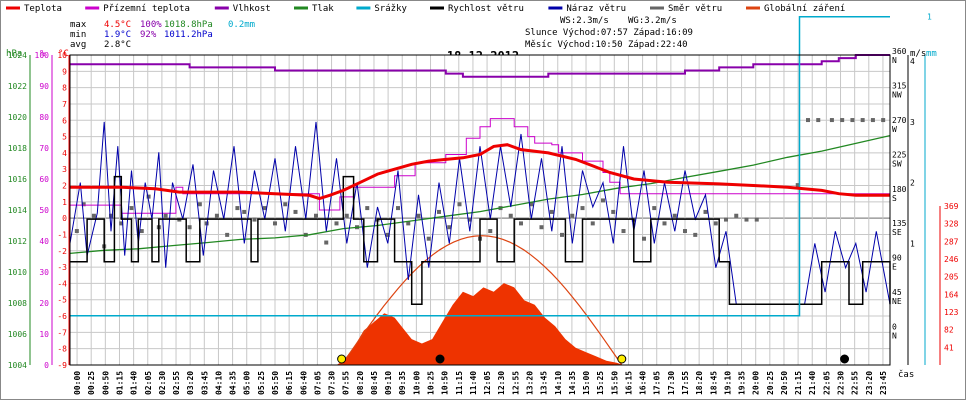 This screenshot has height=404, width=966. What do you see at coordinates (912, 122) in the screenshot?
I see `tick-ms: 3` at bounding box center [912, 122].